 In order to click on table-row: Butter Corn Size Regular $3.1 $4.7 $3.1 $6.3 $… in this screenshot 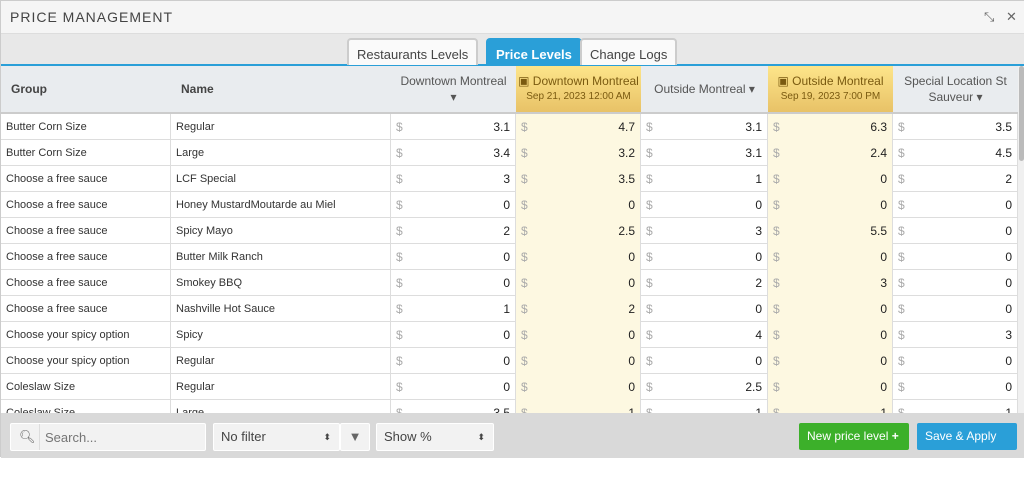, I will do `click(509, 127)`.